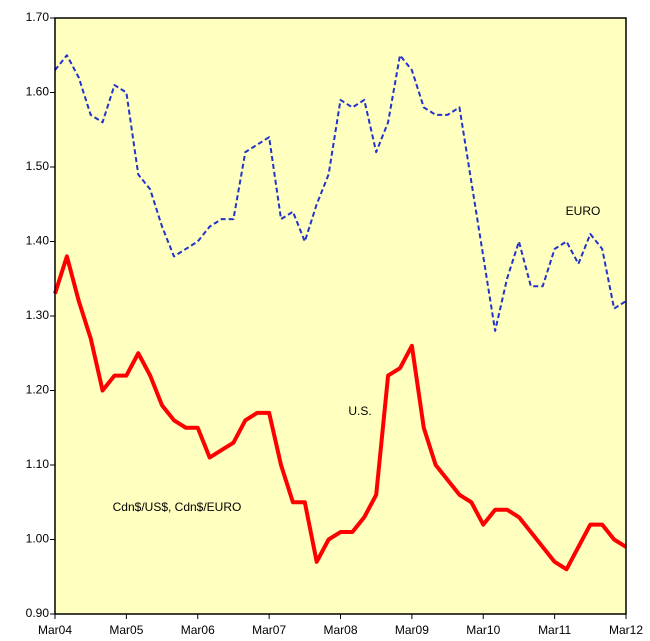 Image resolution: width=650 pixels, height=641 pixels. What do you see at coordinates (359, 411) in the screenshot?
I see `annotation: U.S.` at bounding box center [359, 411].